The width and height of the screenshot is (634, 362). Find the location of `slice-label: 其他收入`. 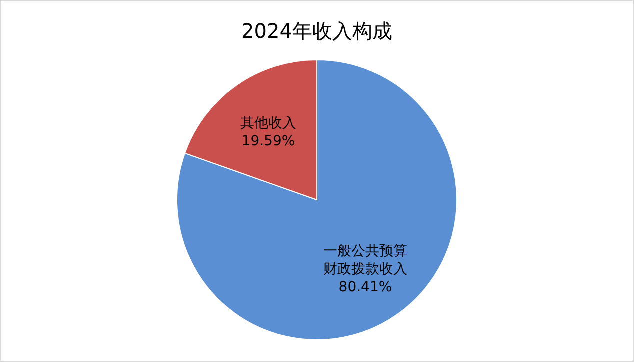

slice-label: 其他收入 is located at coordinates (268, 123).